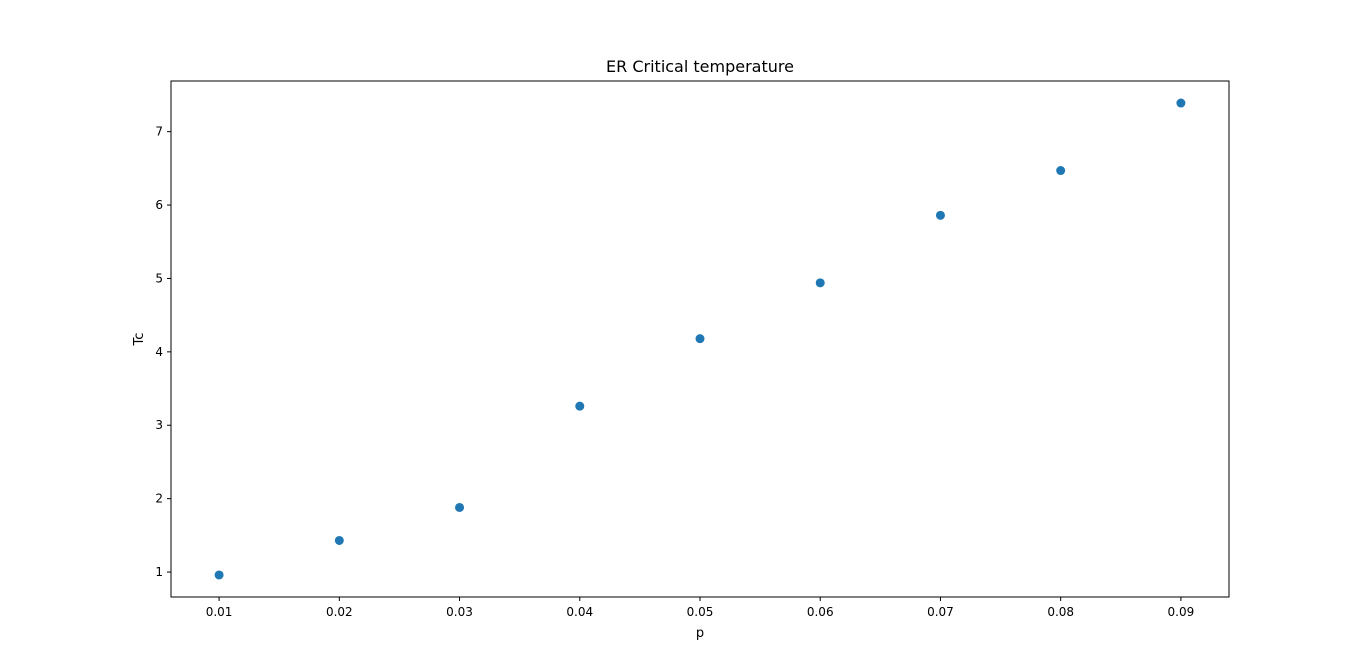 The height and width of the screenshot is (671, 1366). I want to click on x-tick-label: 0.09, so click(1181, 612).